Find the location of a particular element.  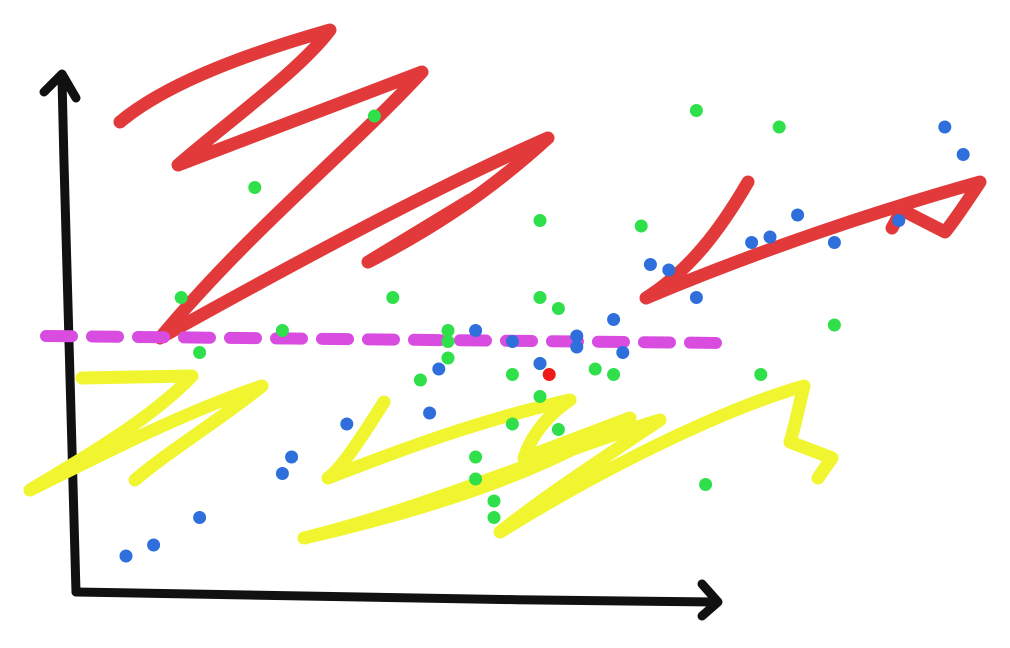

x-axis is located at coordinates (396, 597).